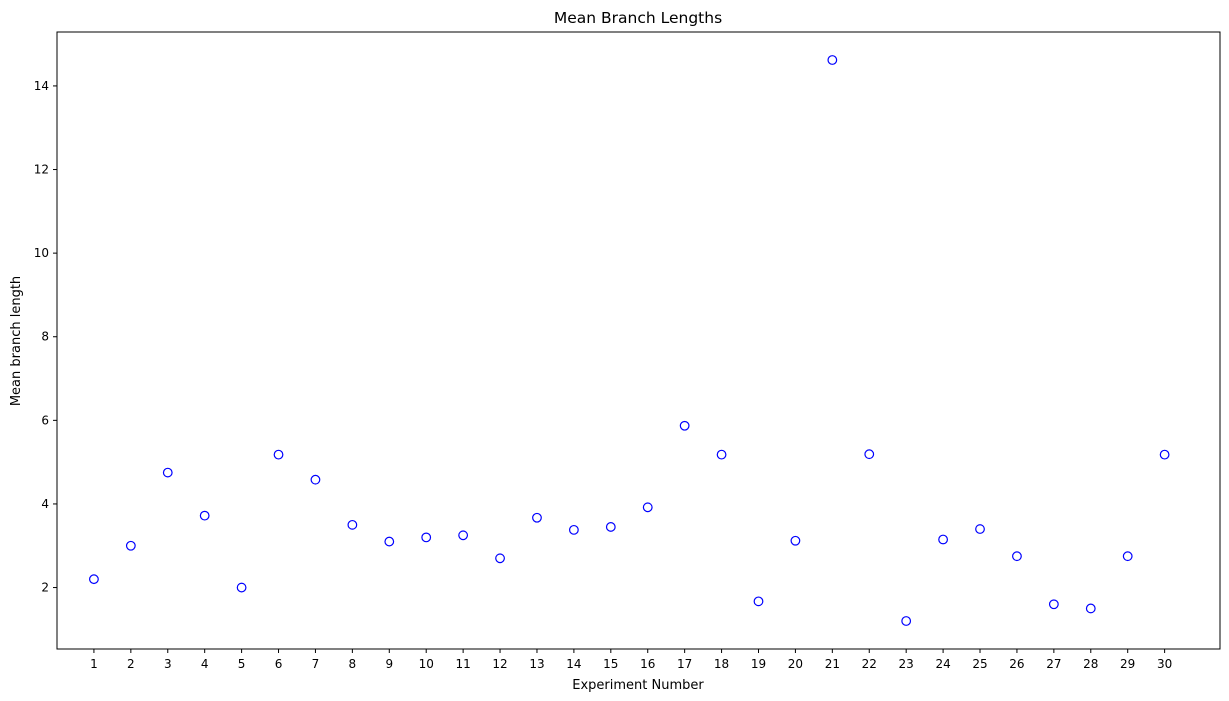 This screenshot has width=1229, height=701. Describe the element at coordinates (16, 341) in the screenshot. I see `y-axis-title: Mean branch length` at that location.